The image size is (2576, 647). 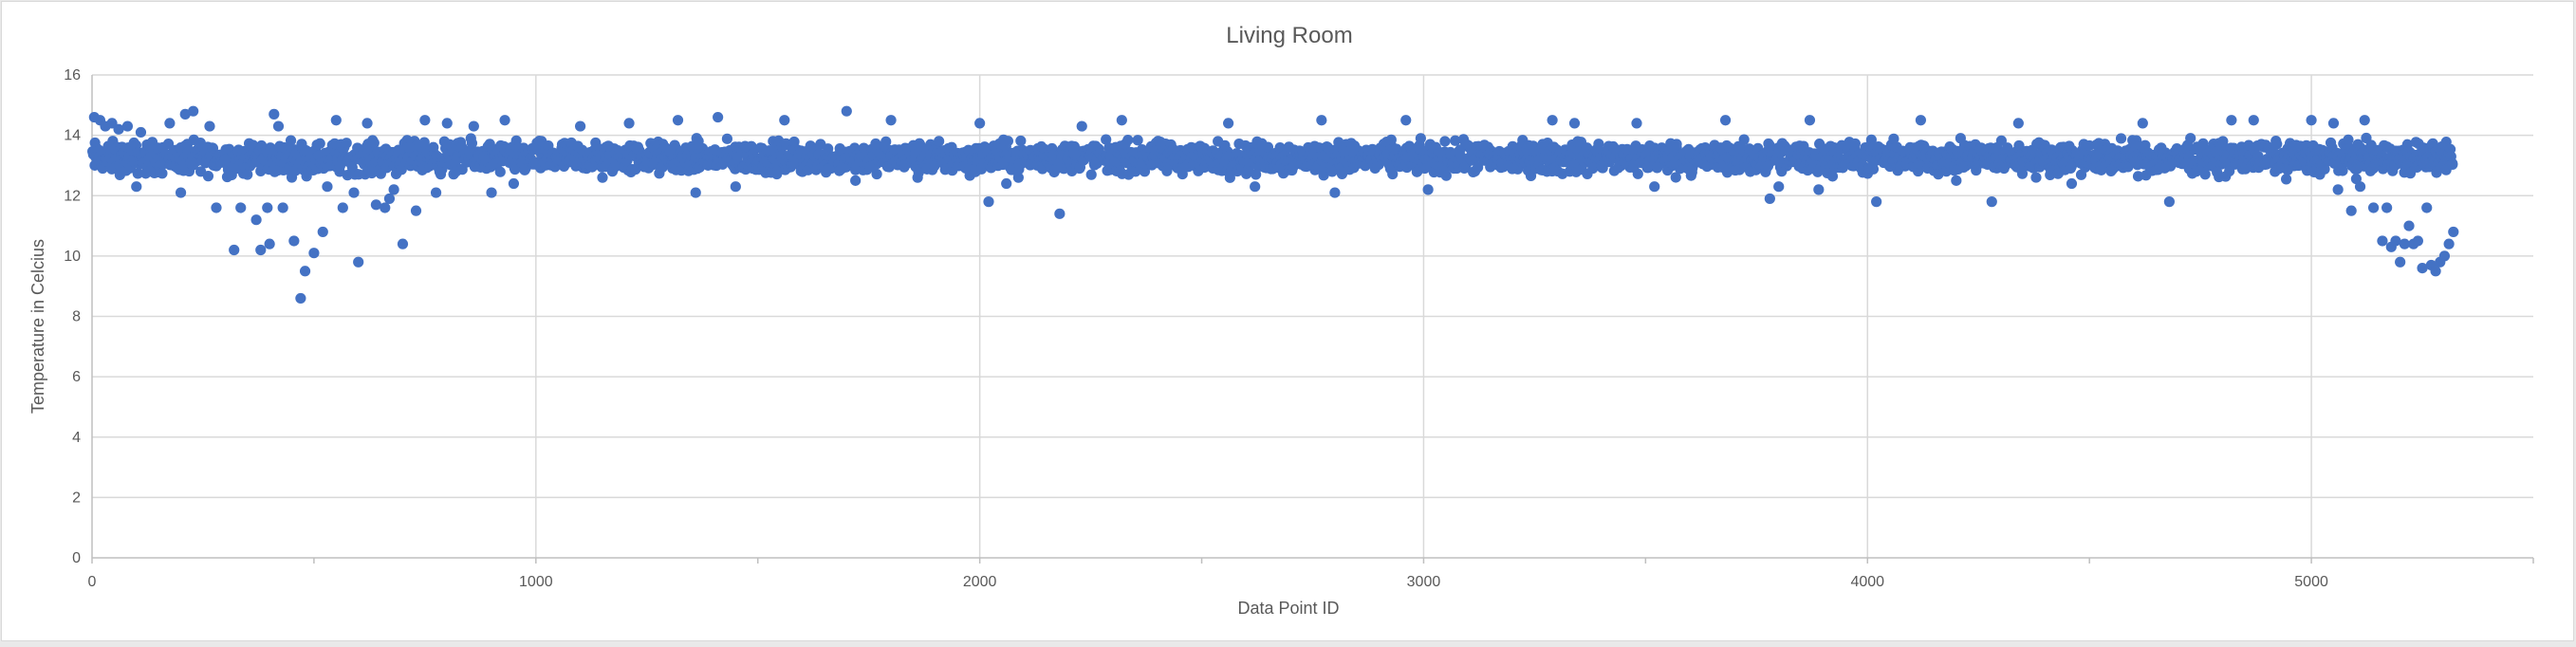 I want to click on x-tick-label: 4000, so click(x=1867, y=582).